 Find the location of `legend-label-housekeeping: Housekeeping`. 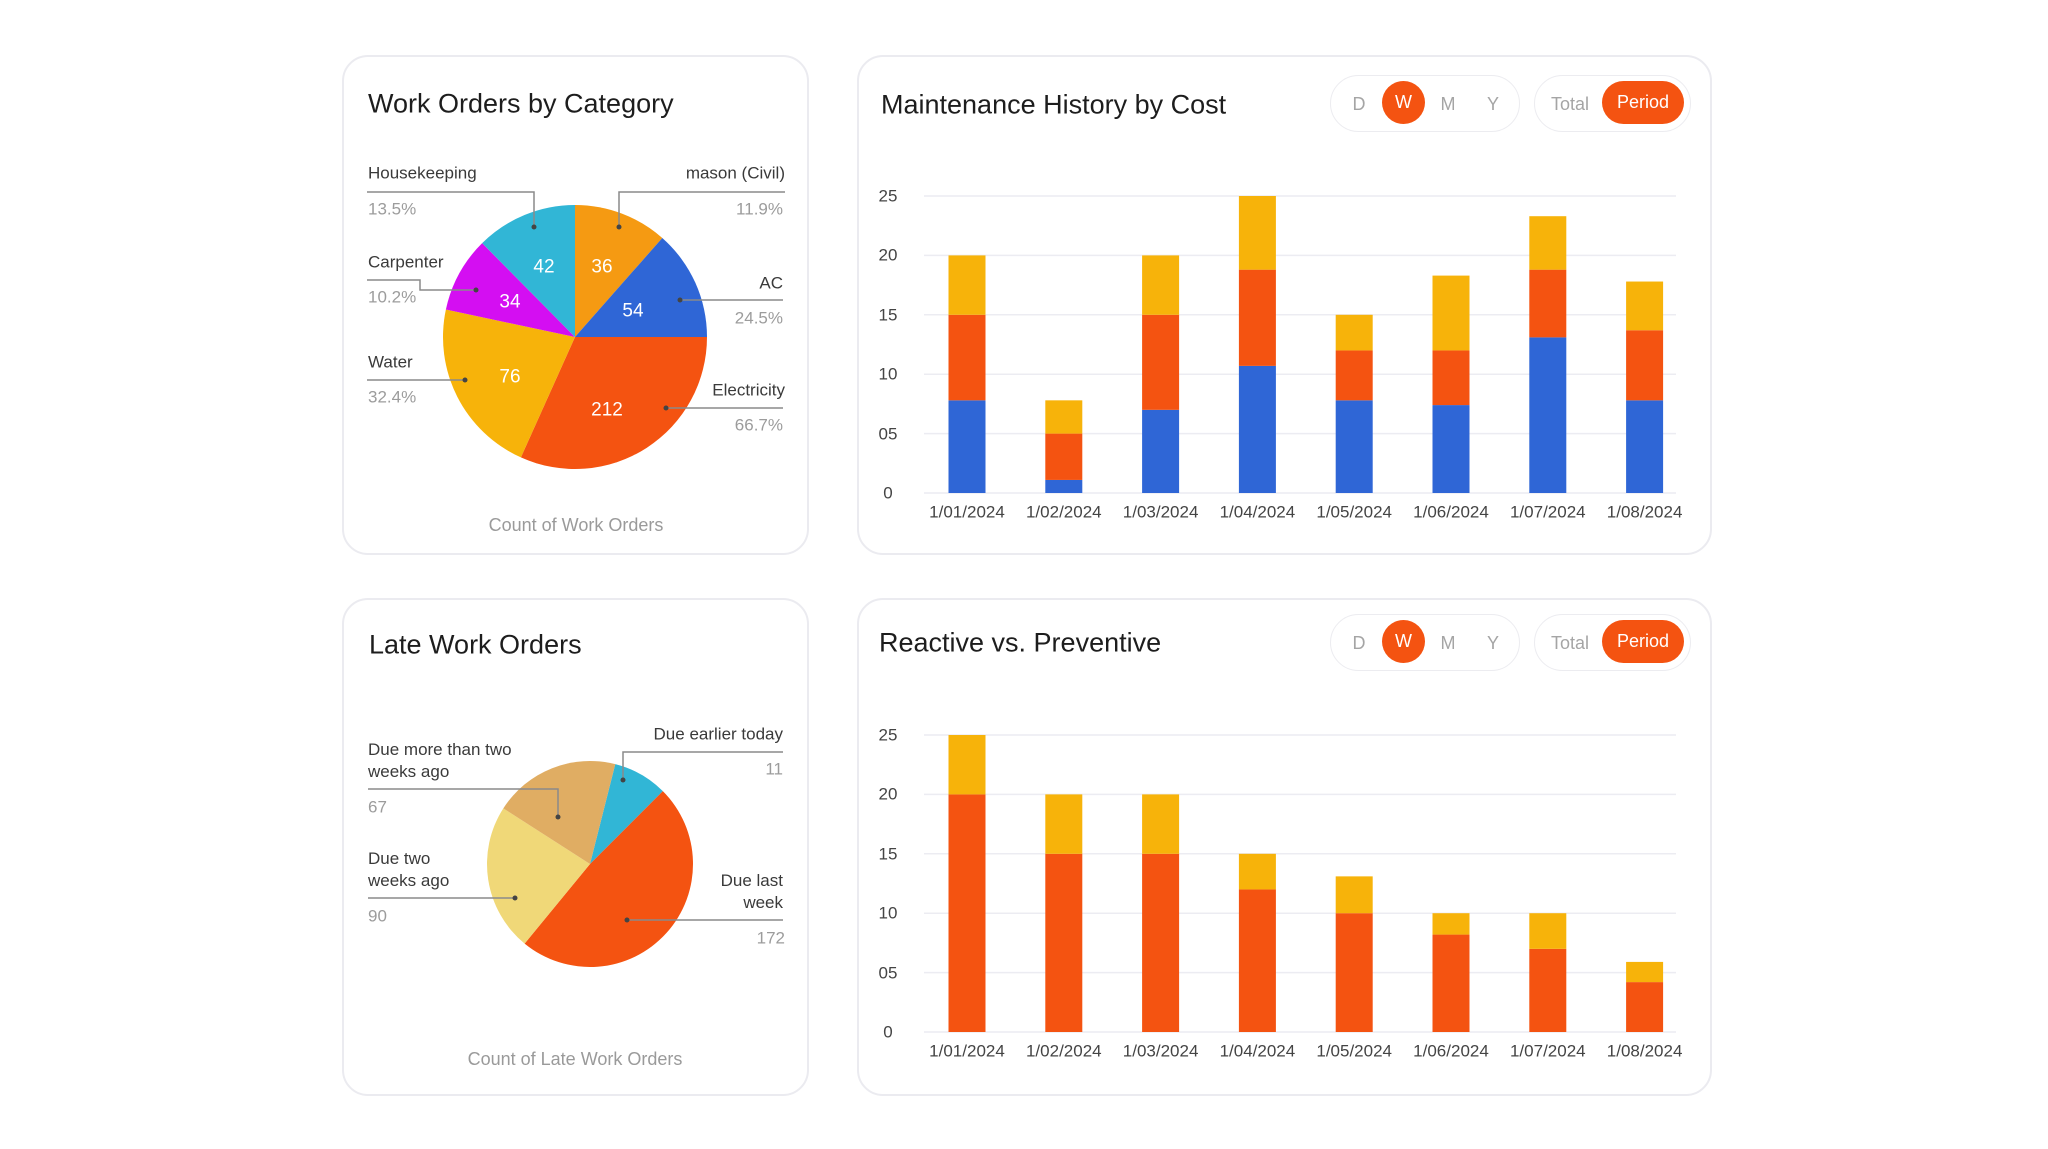

legend-label-housekeeping: Housekeeping is located at coordinates (422, 173).